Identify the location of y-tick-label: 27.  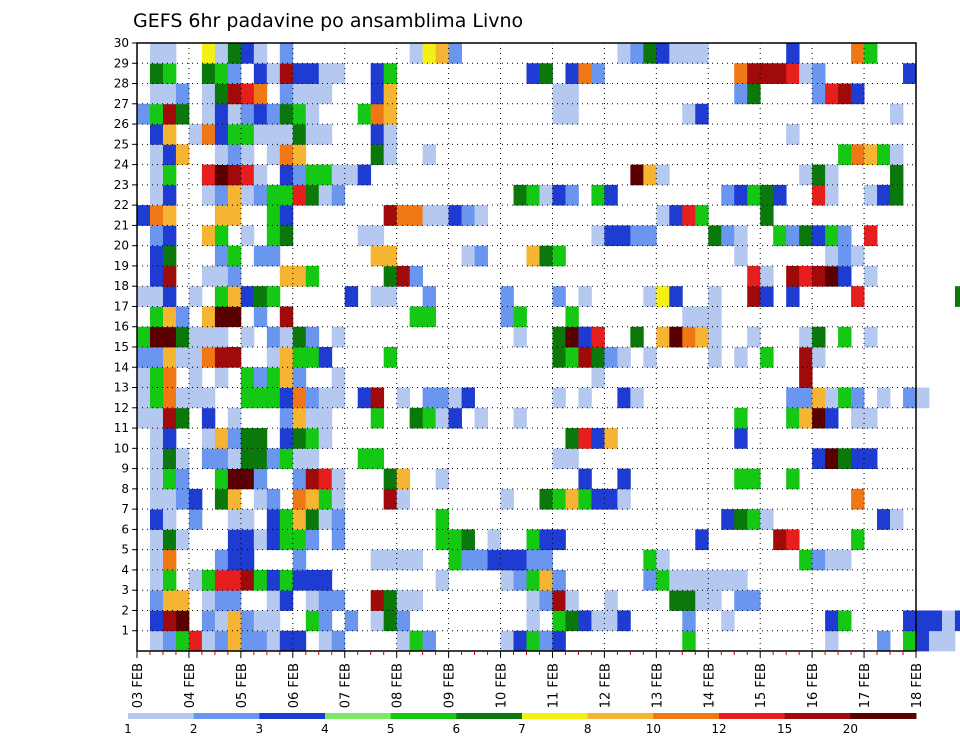
(121, 104).